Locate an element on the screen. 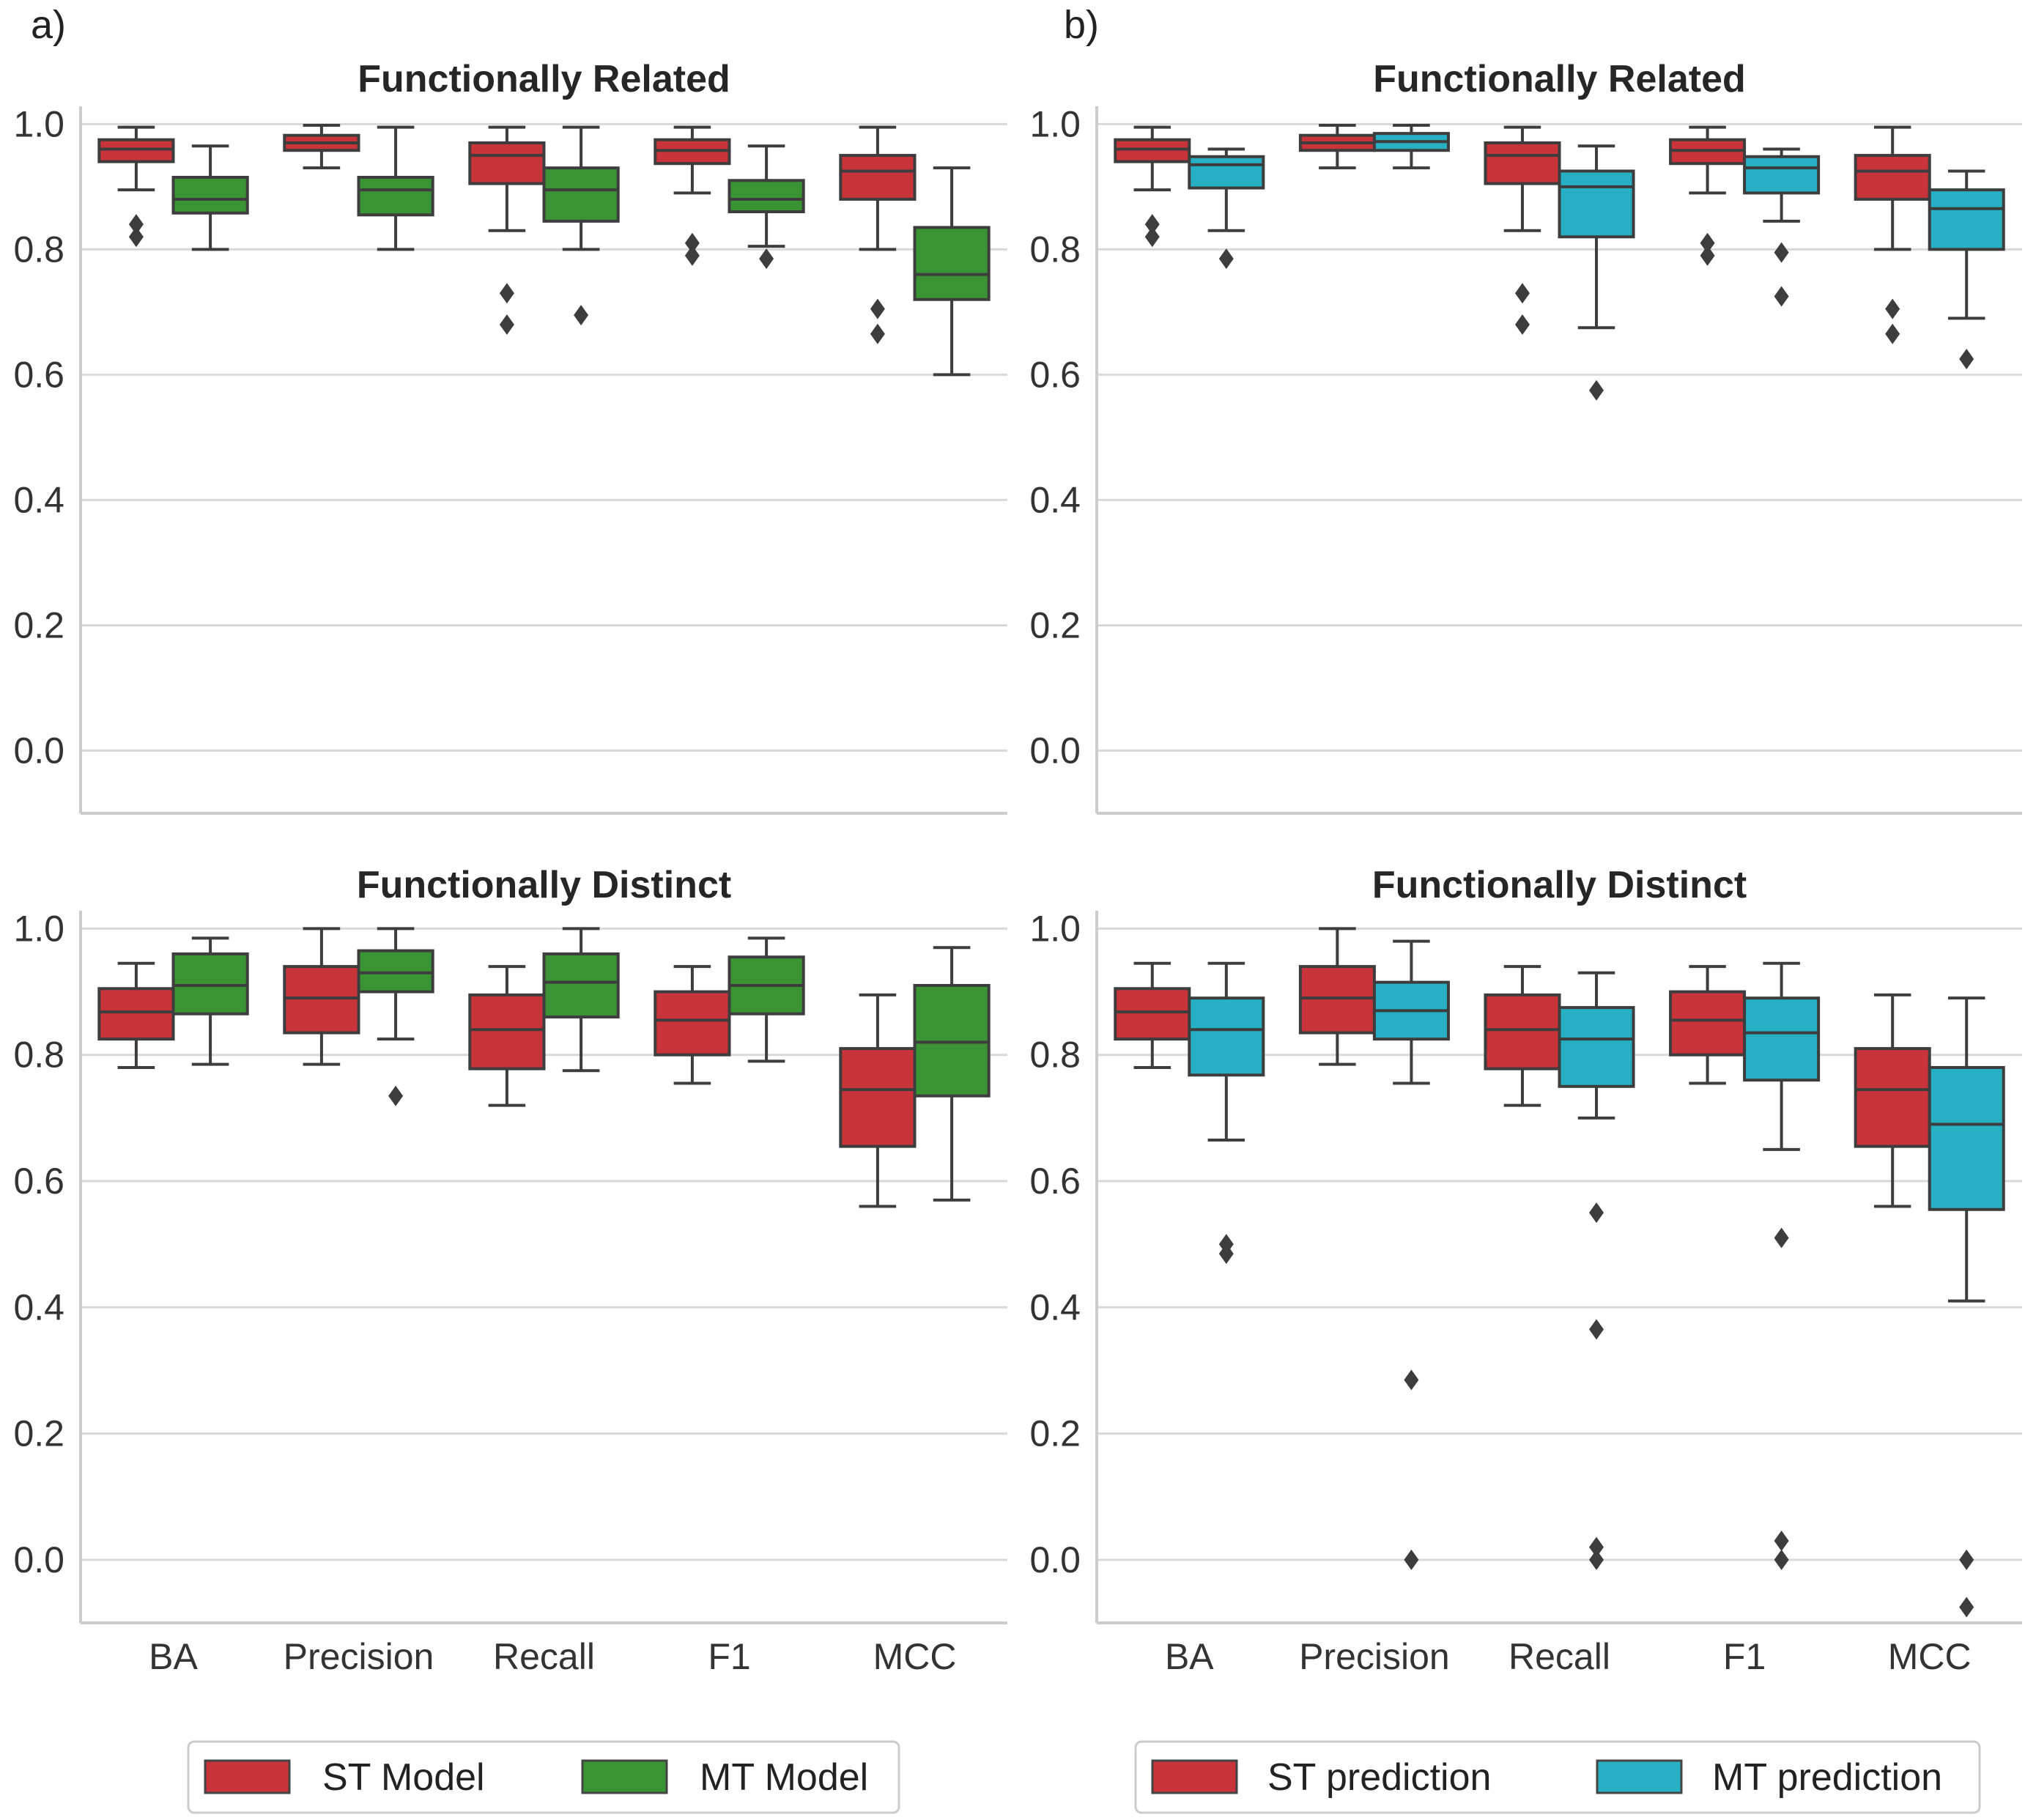 This screenshot has height=1820, width=2025. legend-label-mt-prediction: MT prediction is located at coordinates (1827, 1778).